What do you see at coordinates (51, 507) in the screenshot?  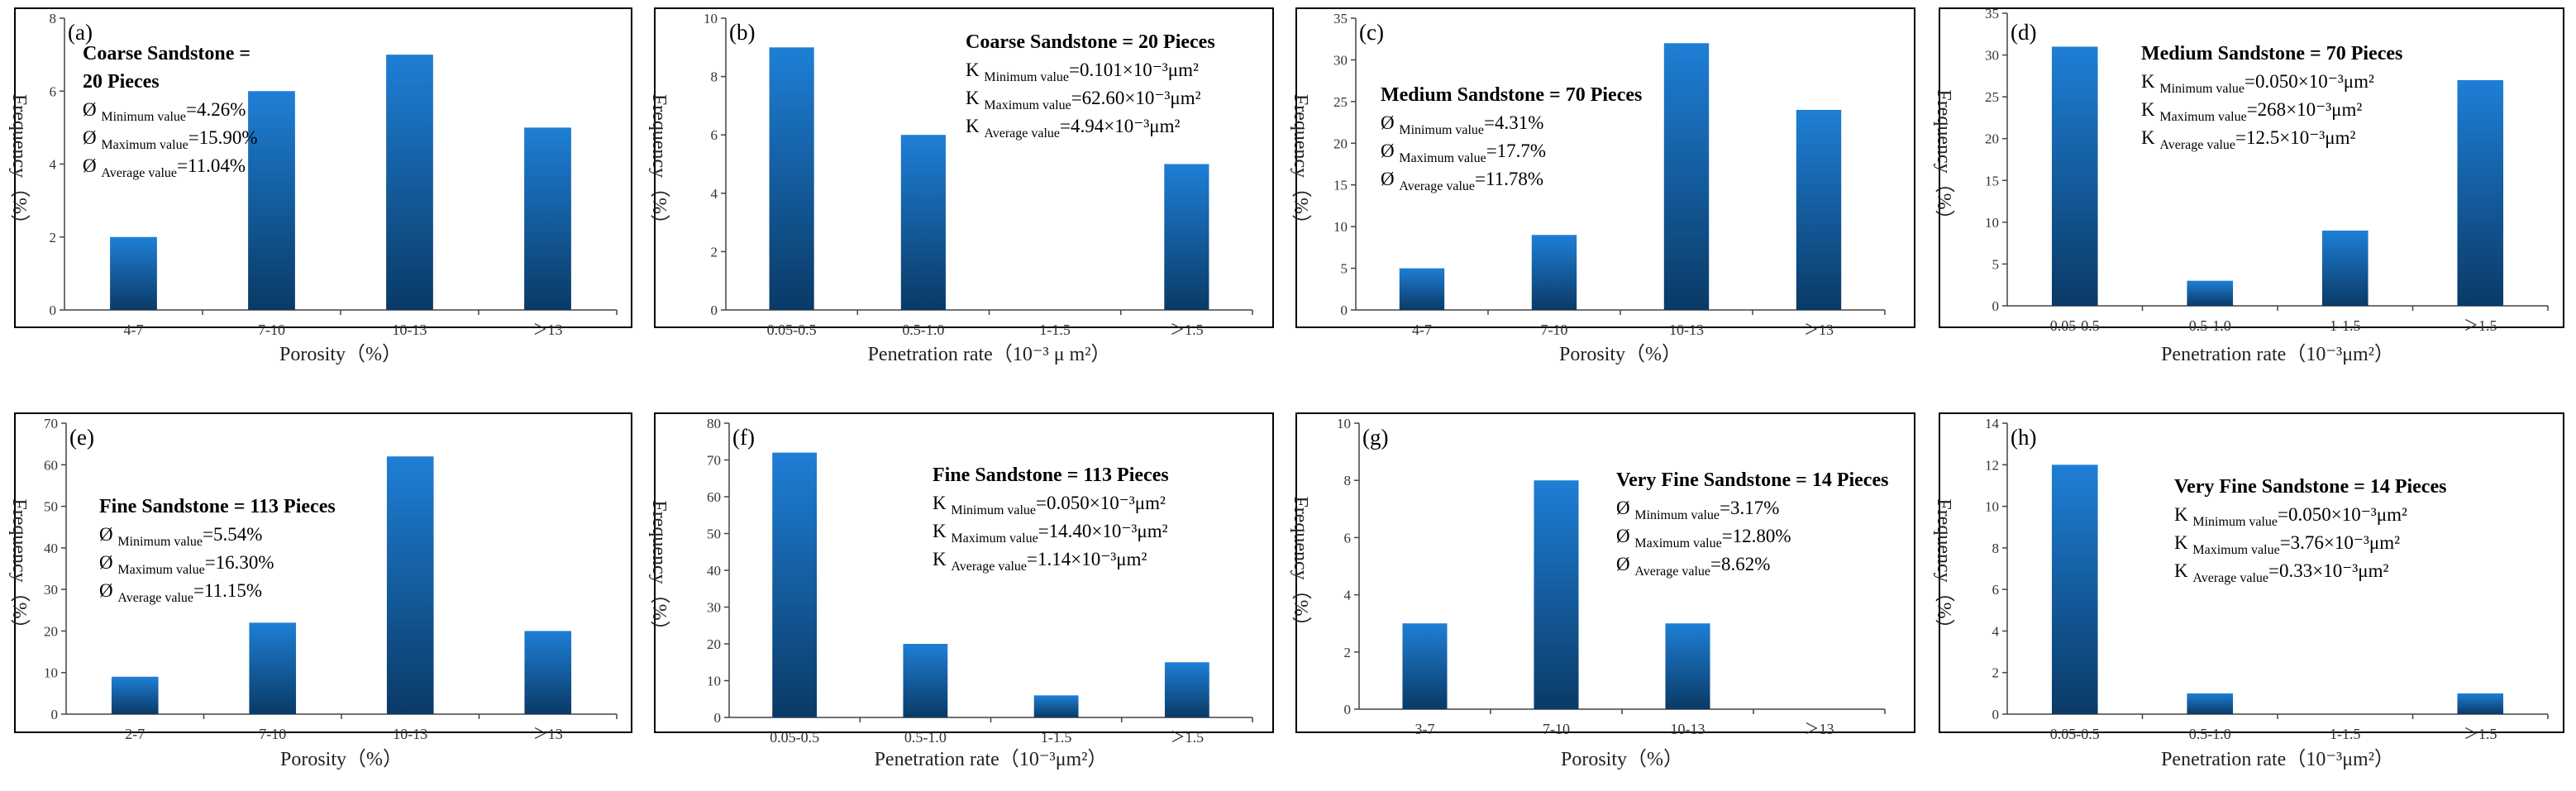 I see `y-tick-label: 50` at bounding box center [51, 507].